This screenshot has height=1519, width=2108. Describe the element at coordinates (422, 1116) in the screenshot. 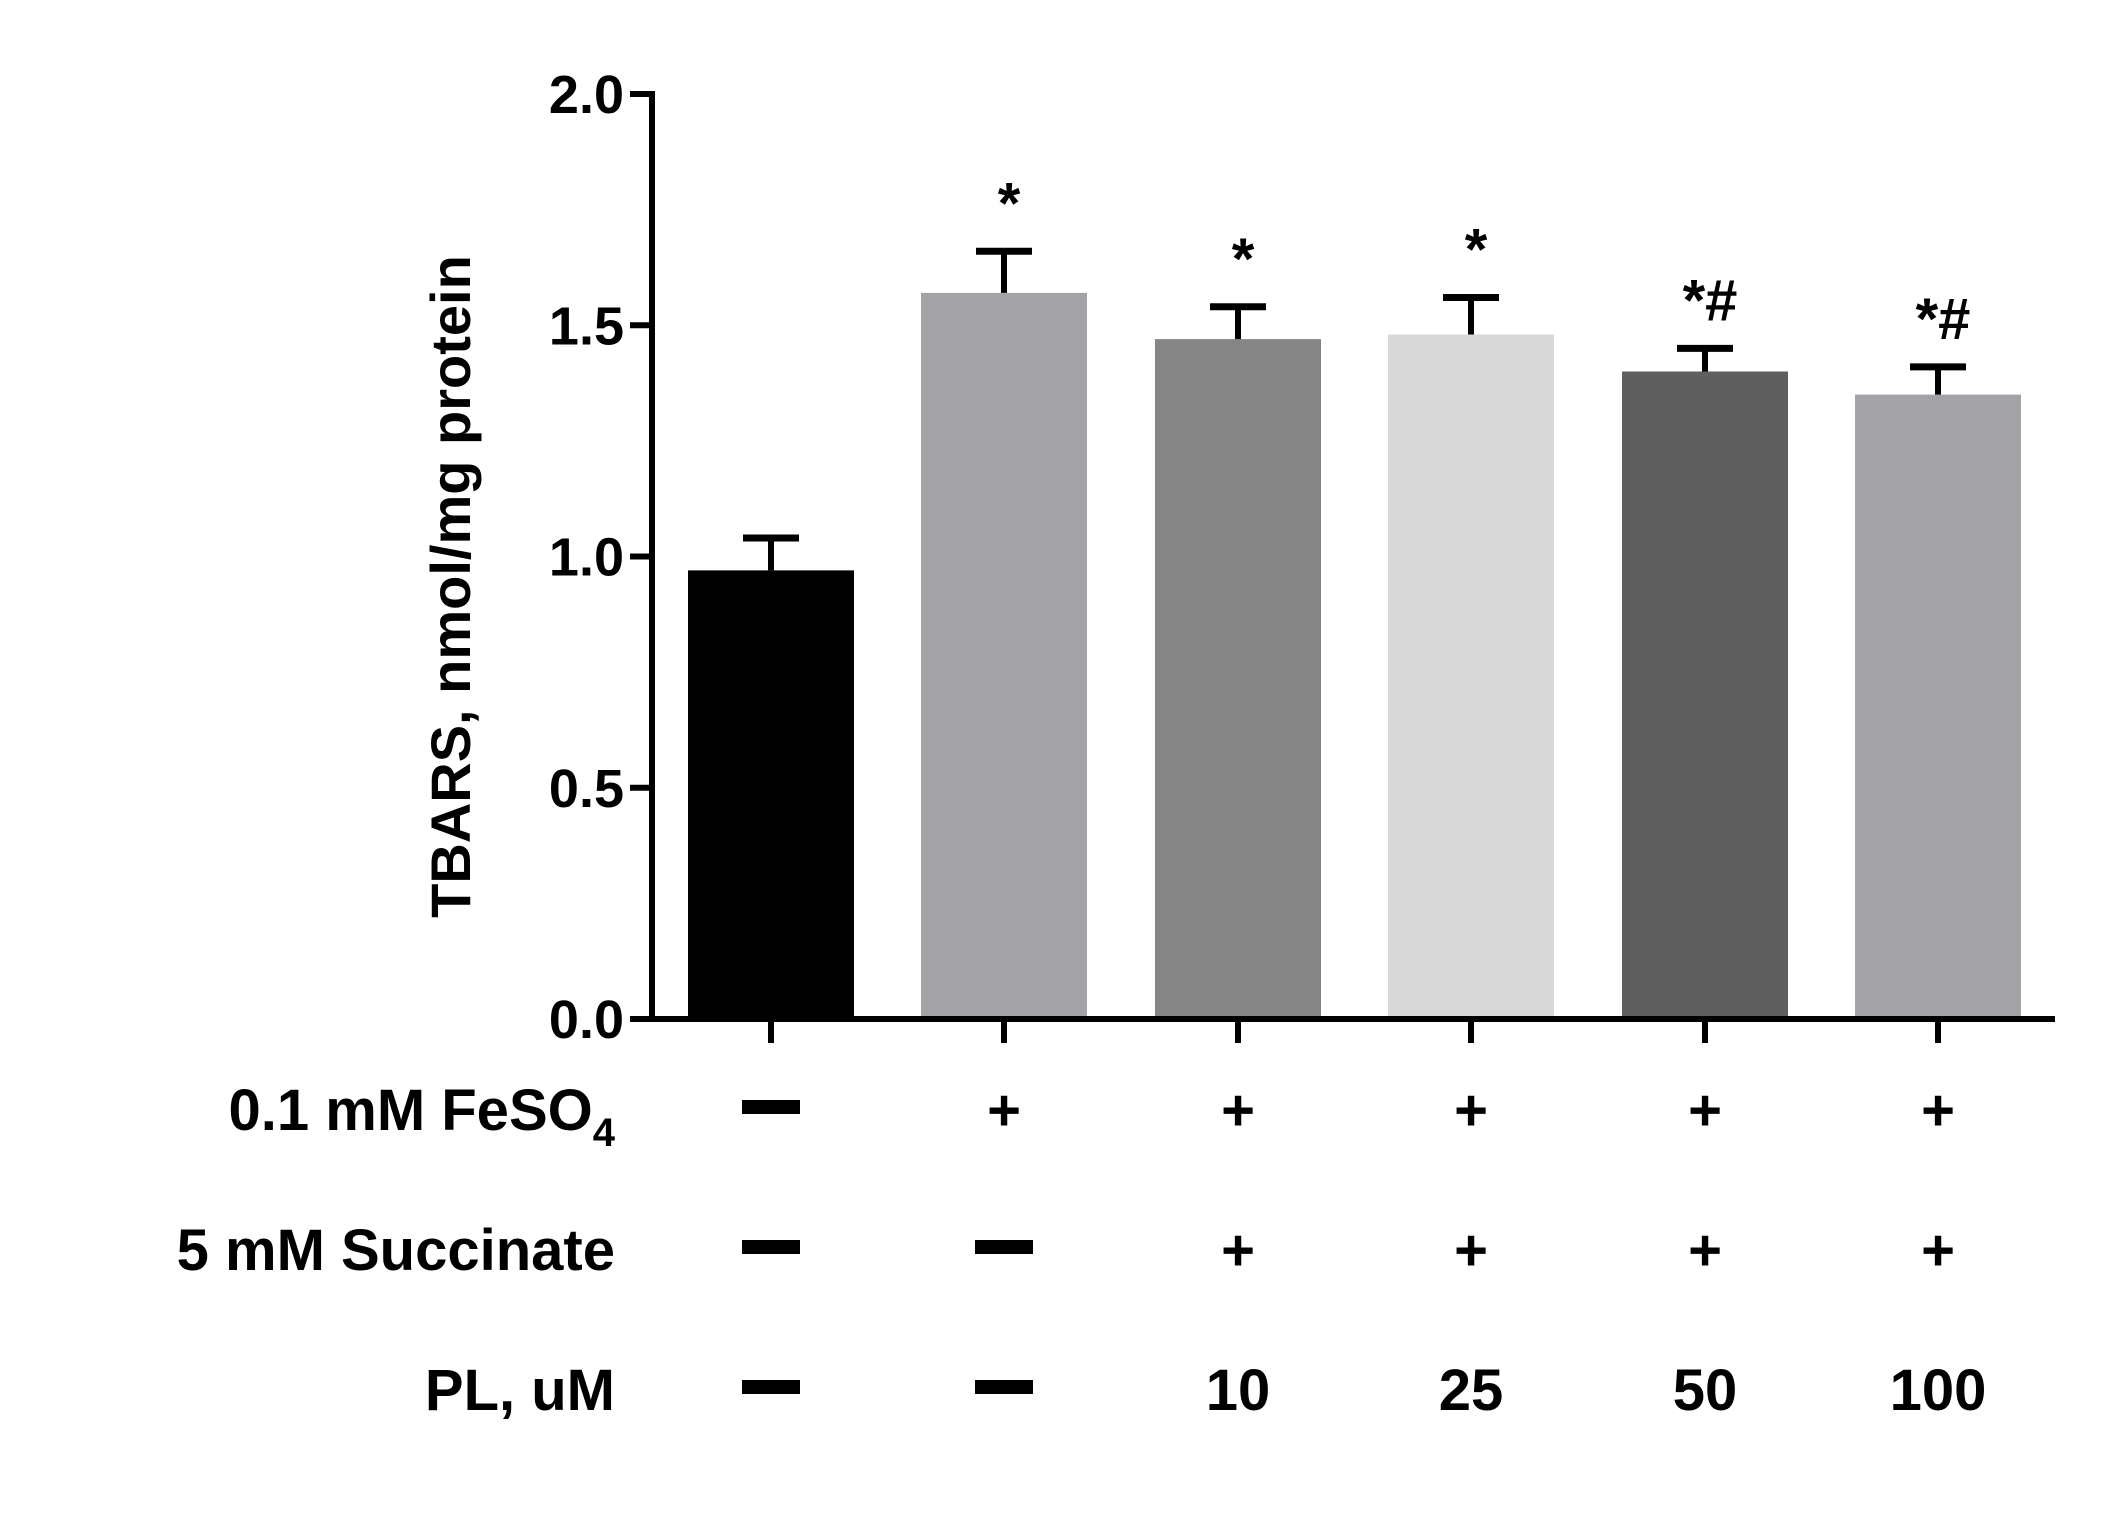

I see `condition-label: 0.1 mM FeSO4` at that location.